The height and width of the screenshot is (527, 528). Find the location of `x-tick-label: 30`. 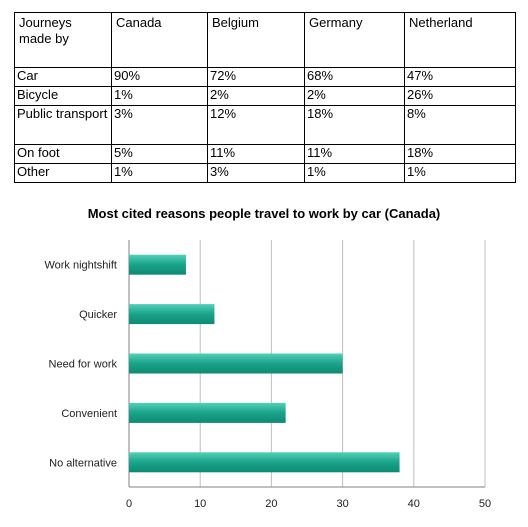

x-tick-label: 30 is located at coordinates (342, 504).